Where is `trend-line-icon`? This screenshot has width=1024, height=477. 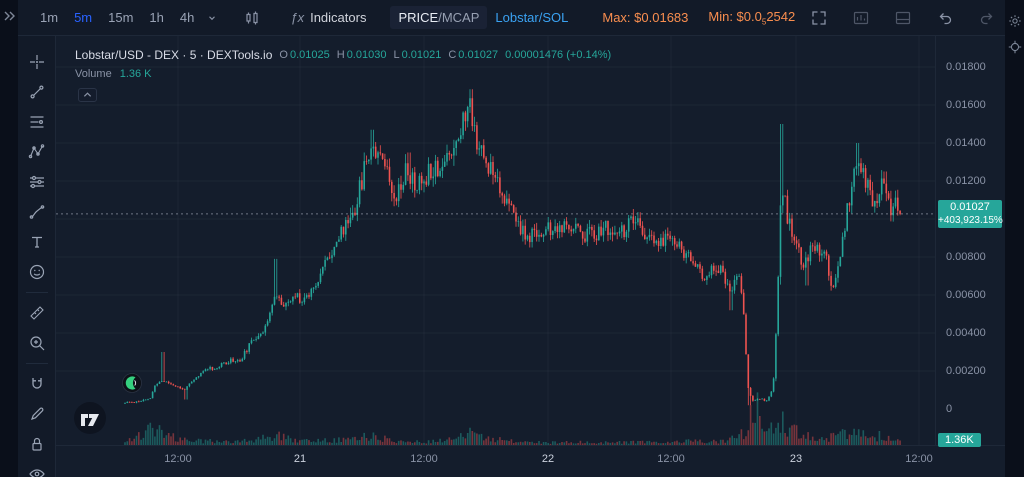 trend-line-icon is located at coordinates (37, 92).